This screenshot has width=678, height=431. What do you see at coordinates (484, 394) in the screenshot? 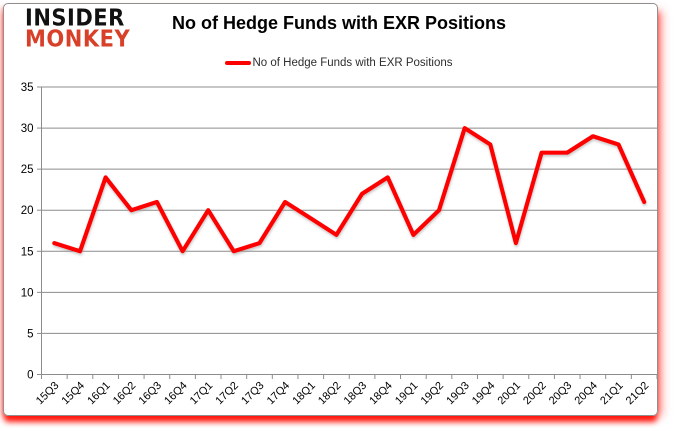
I see `x-tick-label: 19Q4` at bounding box center [484, 394].